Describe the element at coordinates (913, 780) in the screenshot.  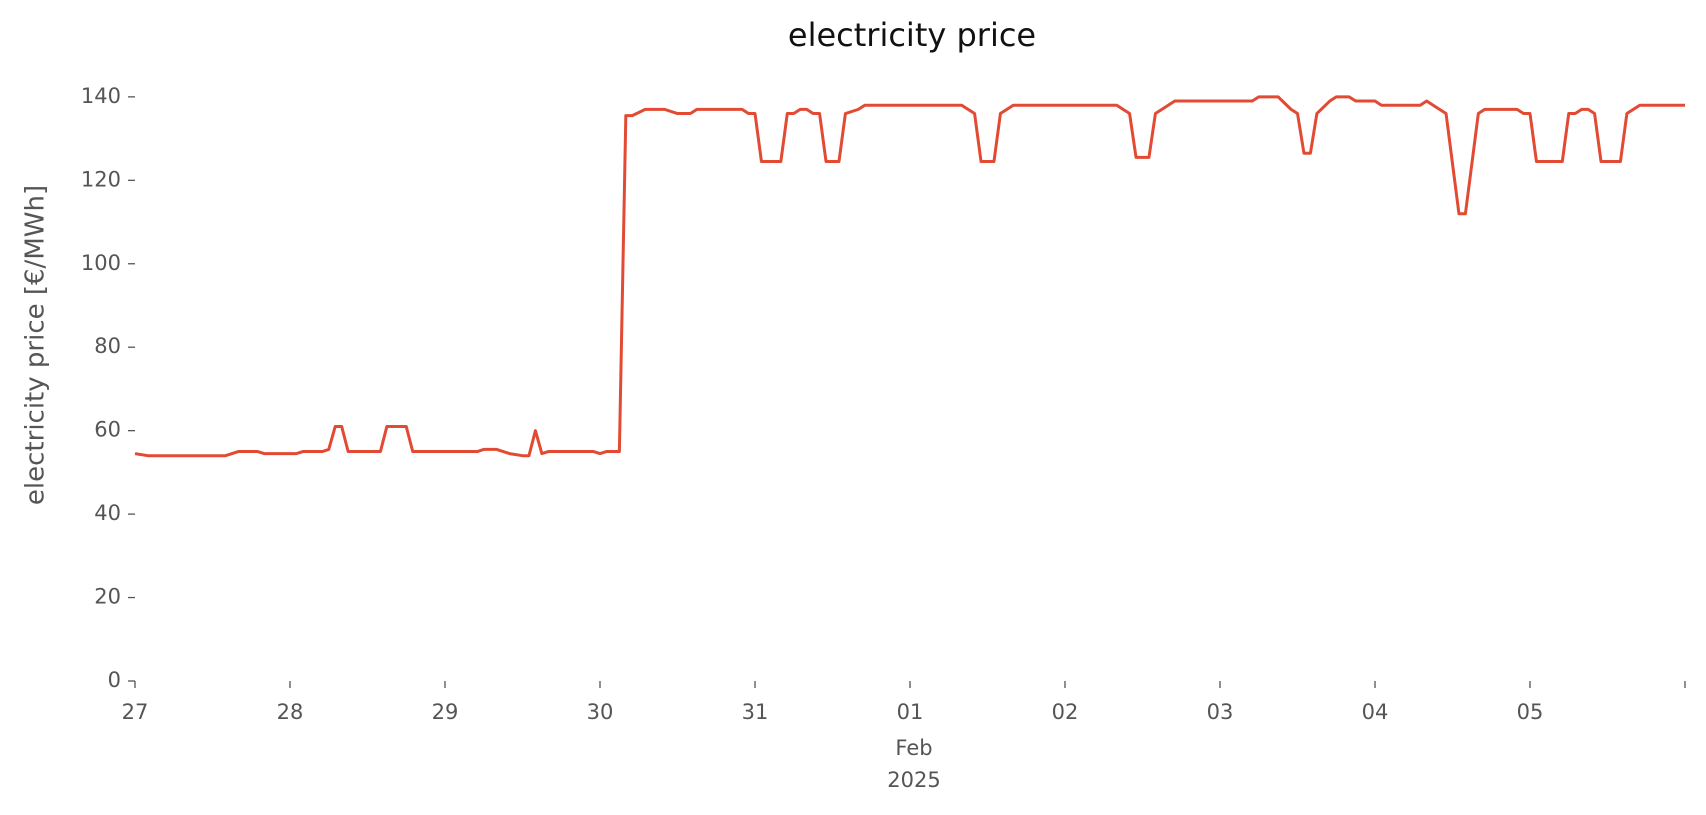
I see `x-year-label: 2025` at that location.